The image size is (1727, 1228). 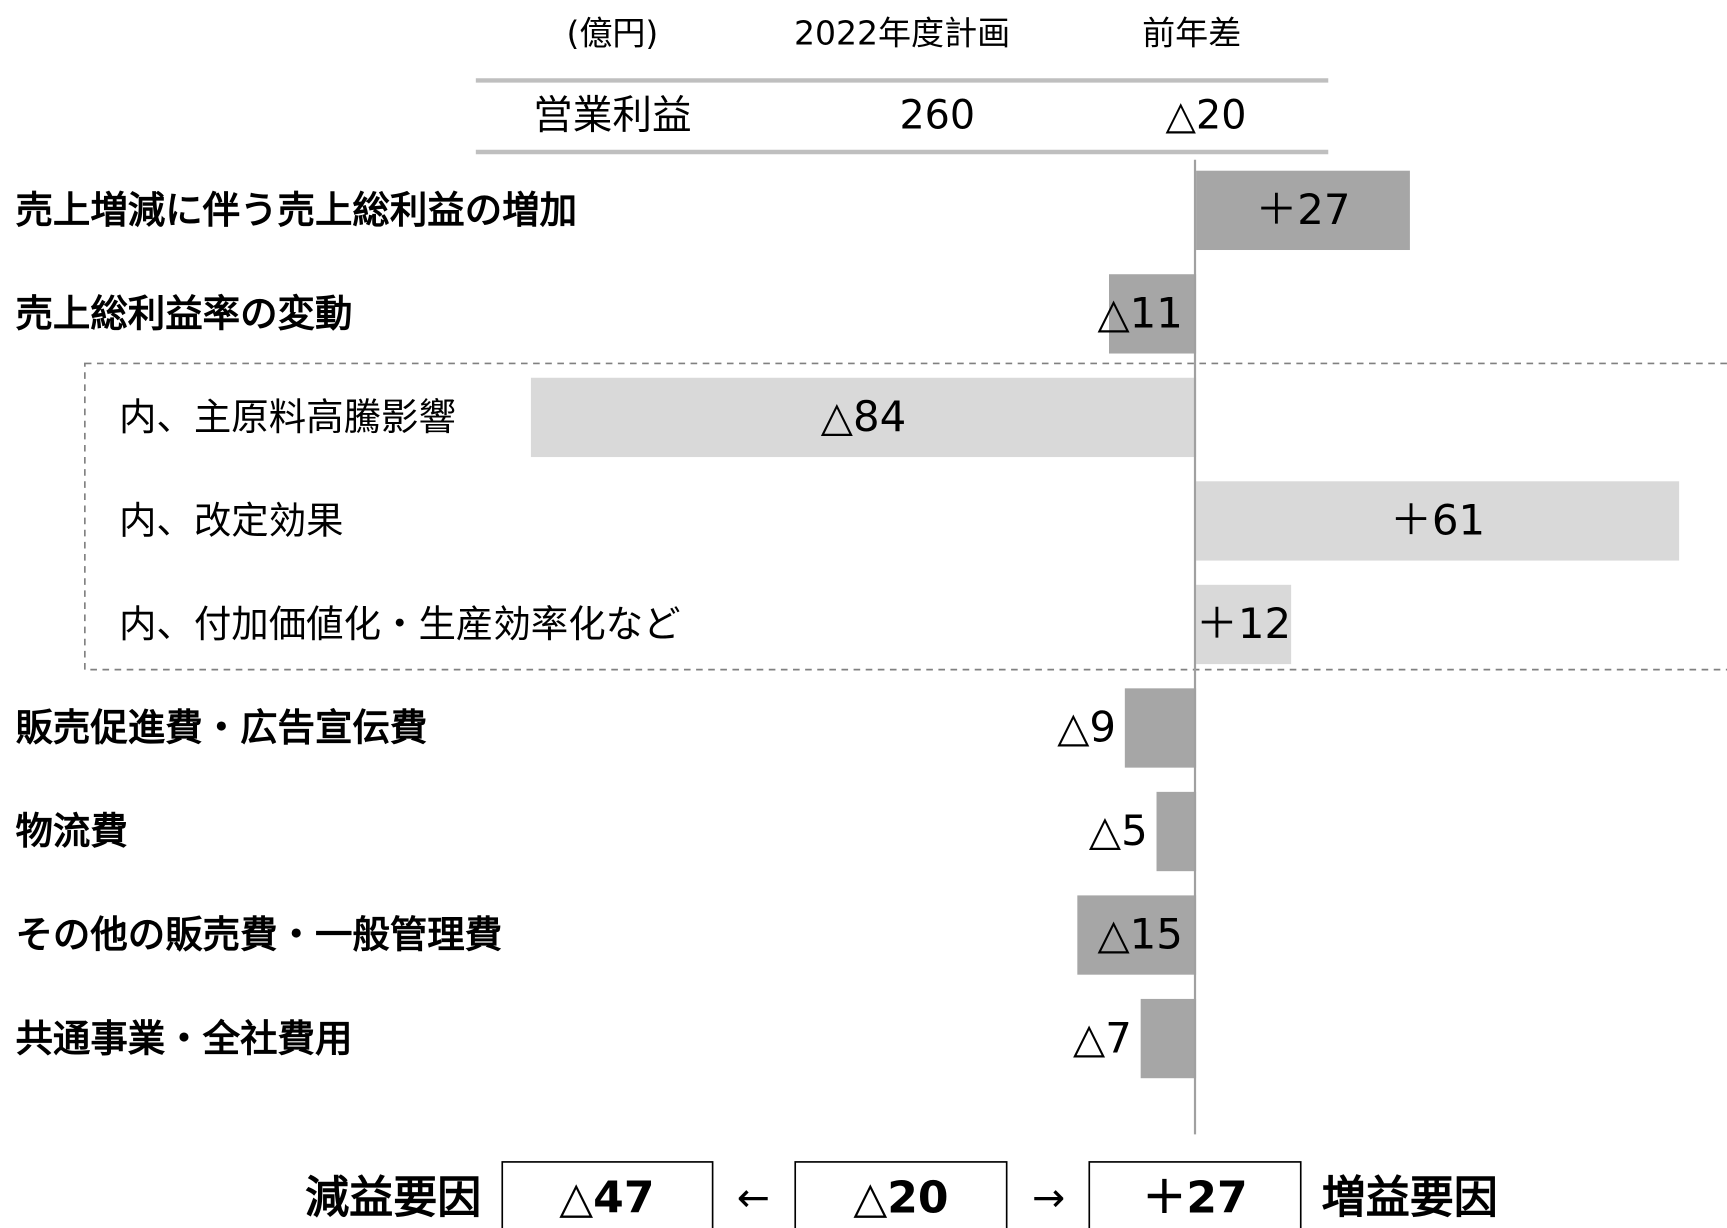 What do you see at coordinates (221, 728) in the screenshot?
I see `category-label: 販売促進費・広告宣伝費` at bounding box center [221, 728].